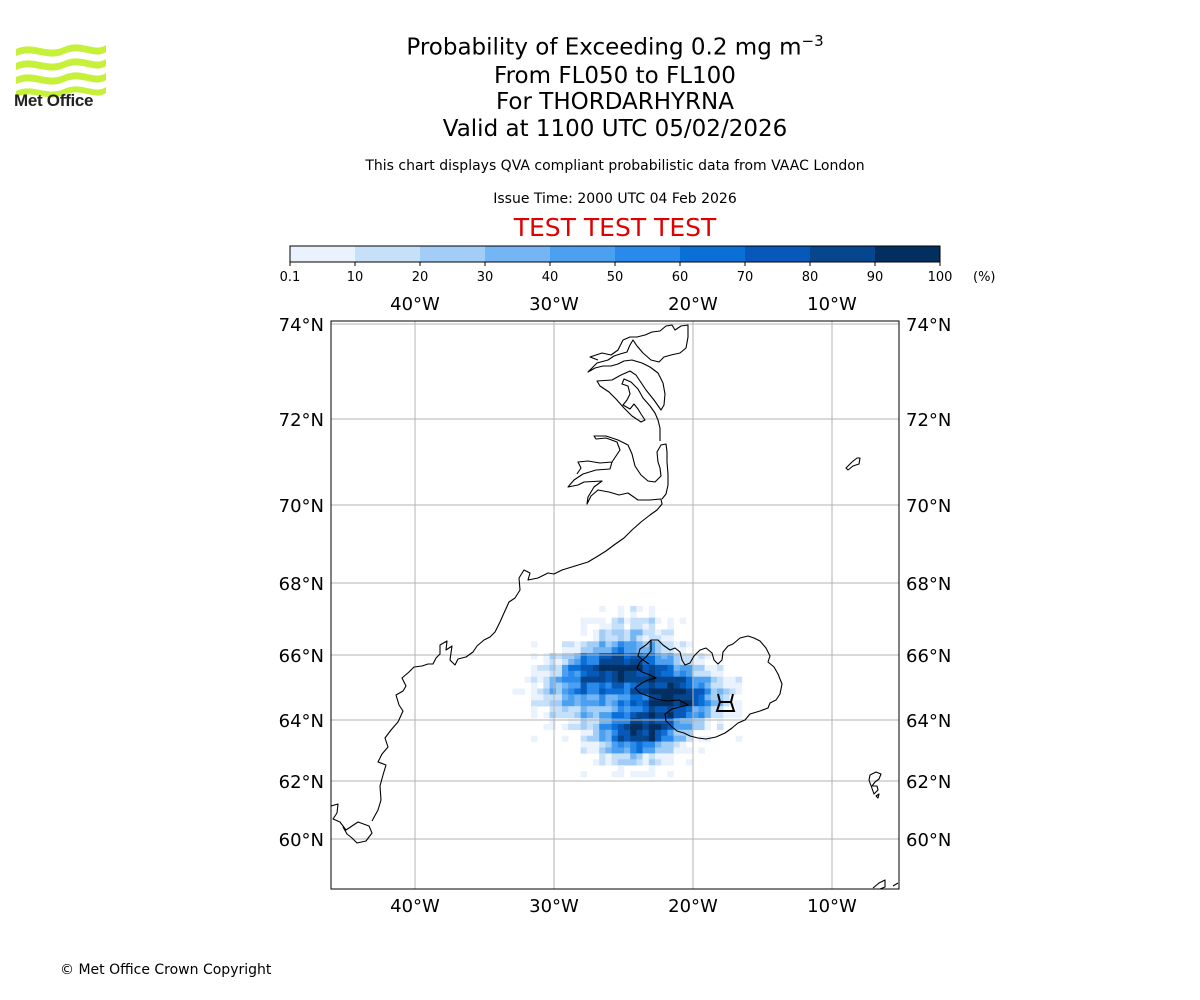  I want to click on lon-label-top: 20°W, so click(693, 304).